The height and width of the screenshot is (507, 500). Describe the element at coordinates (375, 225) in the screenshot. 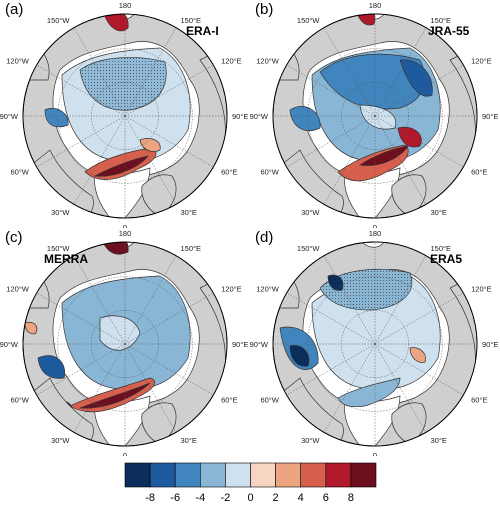

I see `longitude-label: 0` at that location.